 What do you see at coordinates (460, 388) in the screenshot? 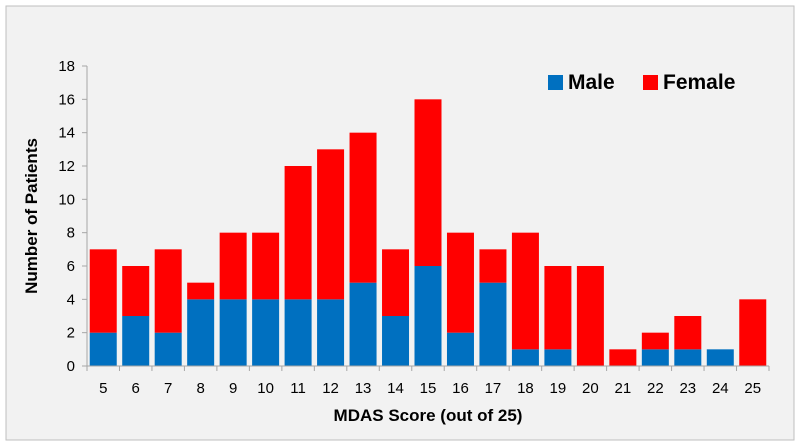
I see `x-tick-label: 16` at bounding box center [460, 388].